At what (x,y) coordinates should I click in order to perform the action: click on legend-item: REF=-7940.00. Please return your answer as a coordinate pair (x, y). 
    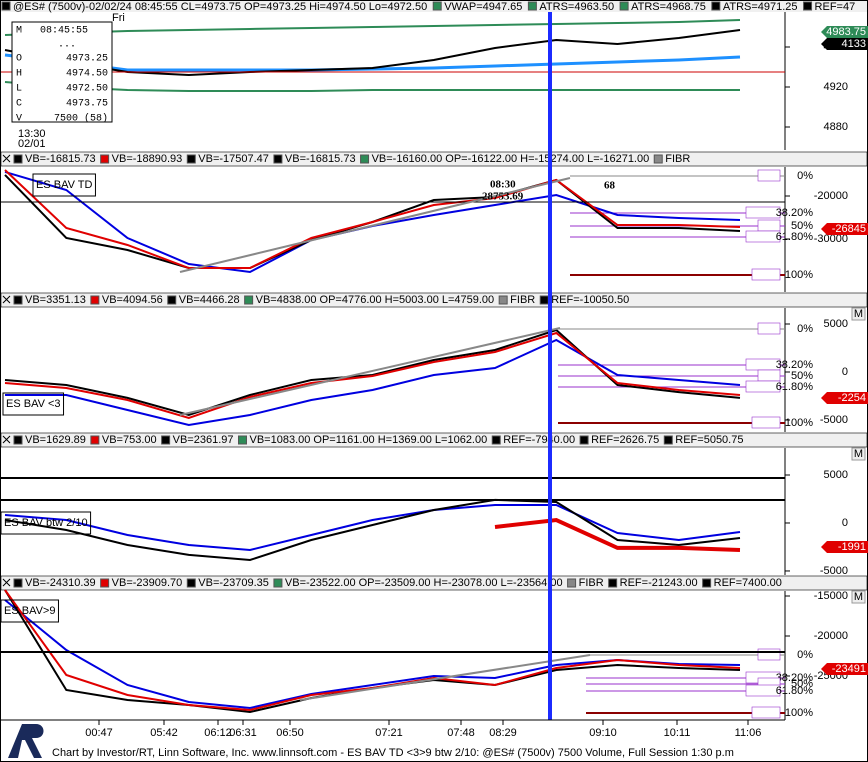
    Looking at the image, I should click on (539, 440).